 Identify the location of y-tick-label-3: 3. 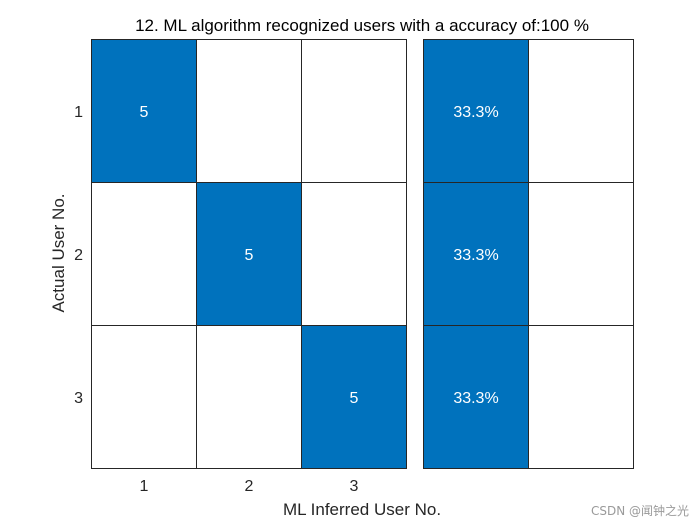
(78, 398).